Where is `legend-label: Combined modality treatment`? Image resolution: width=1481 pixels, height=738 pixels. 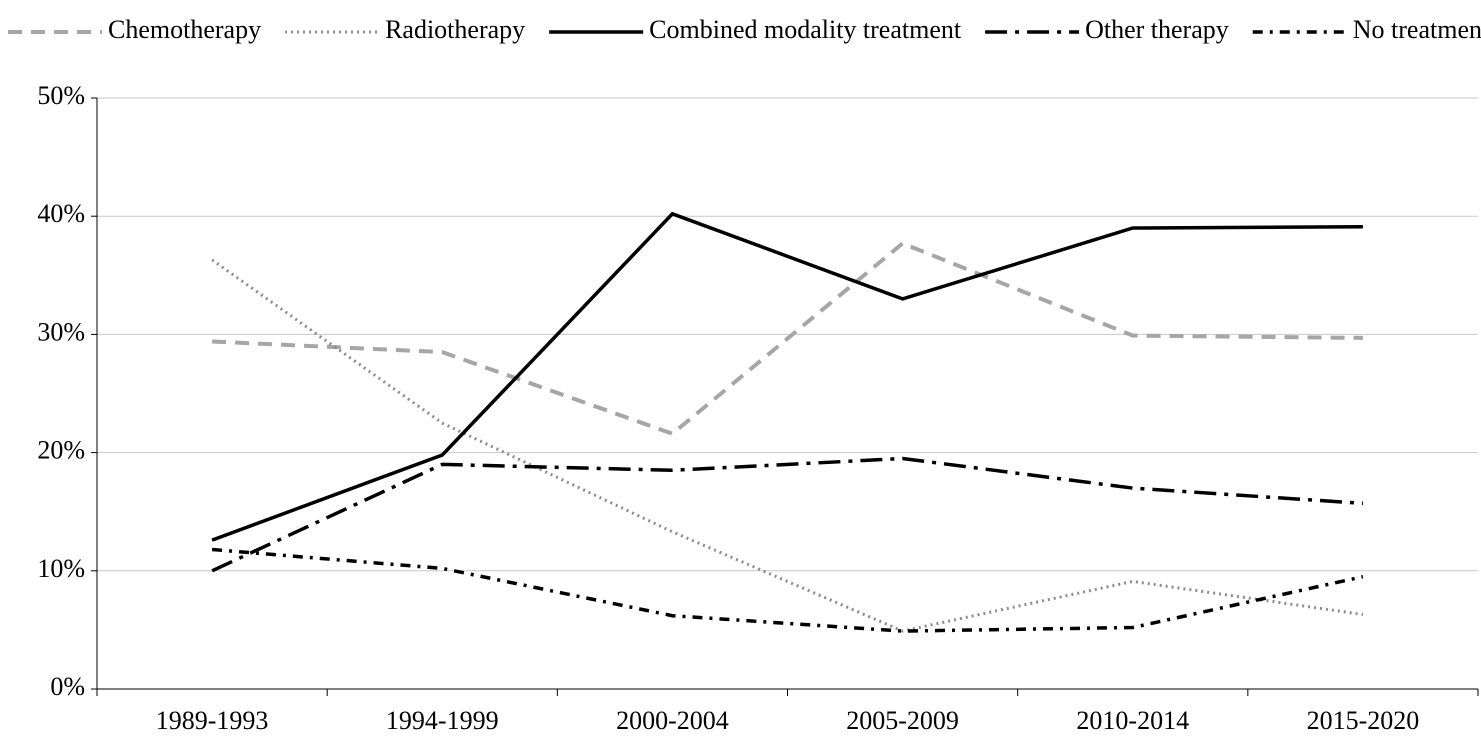 legend-label: Combined modality treatment is located at coordinates (805, 29).